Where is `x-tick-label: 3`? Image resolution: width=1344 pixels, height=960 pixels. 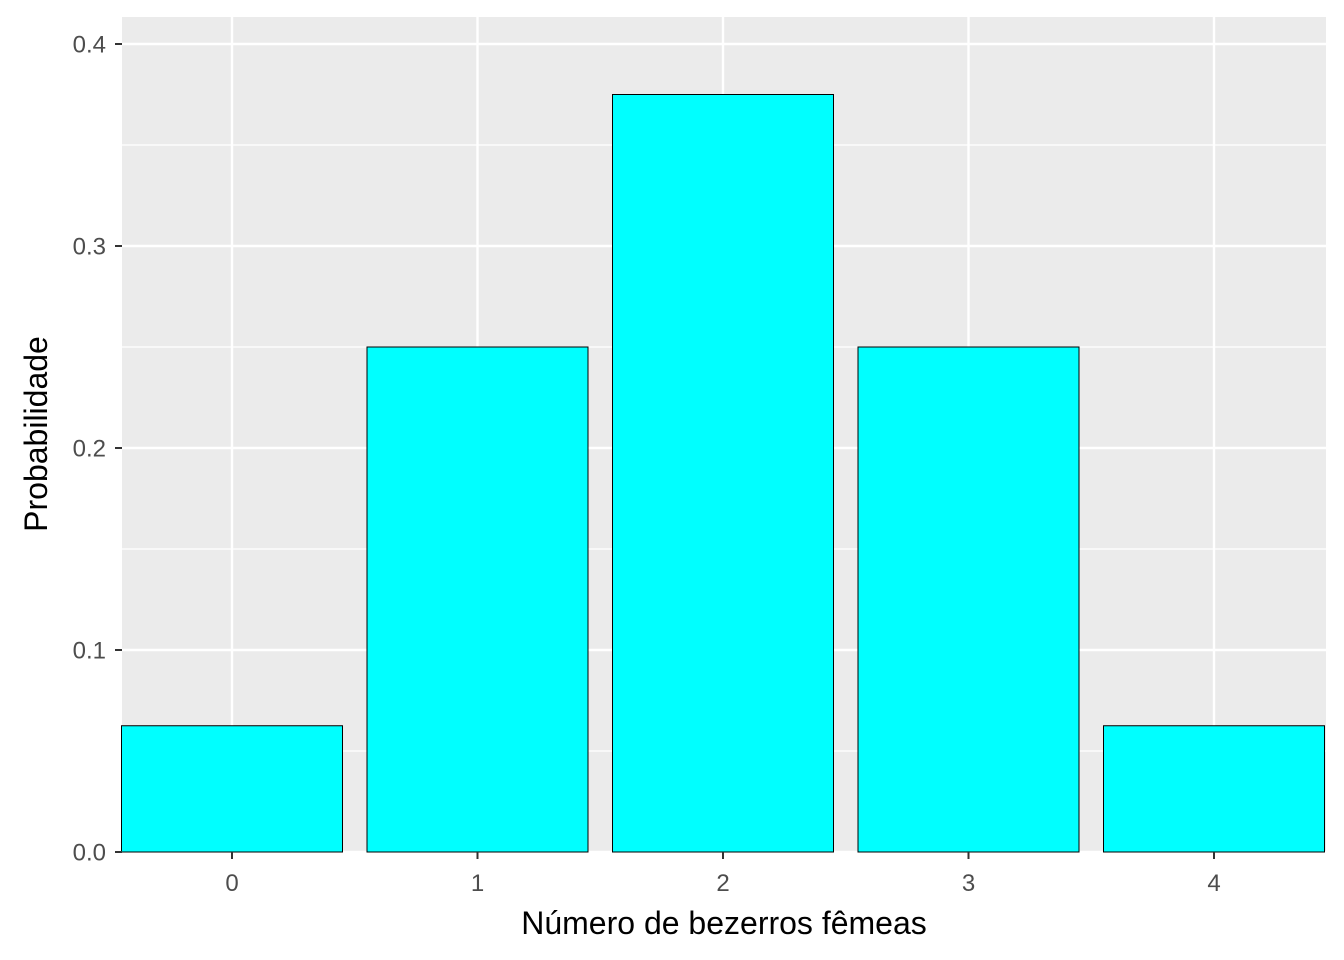 x-tick-label: 3 is located at coordinates (968, 883).